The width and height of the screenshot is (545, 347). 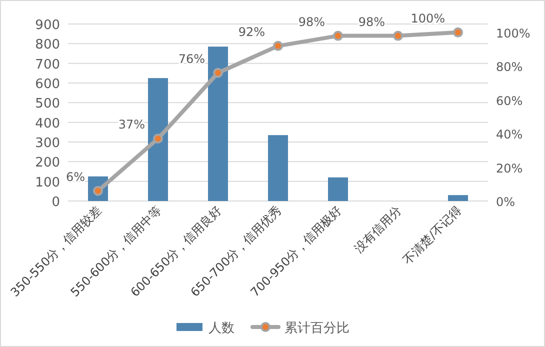 I want to click on y2-tick-label: 20%, so click(x=509, y=168).